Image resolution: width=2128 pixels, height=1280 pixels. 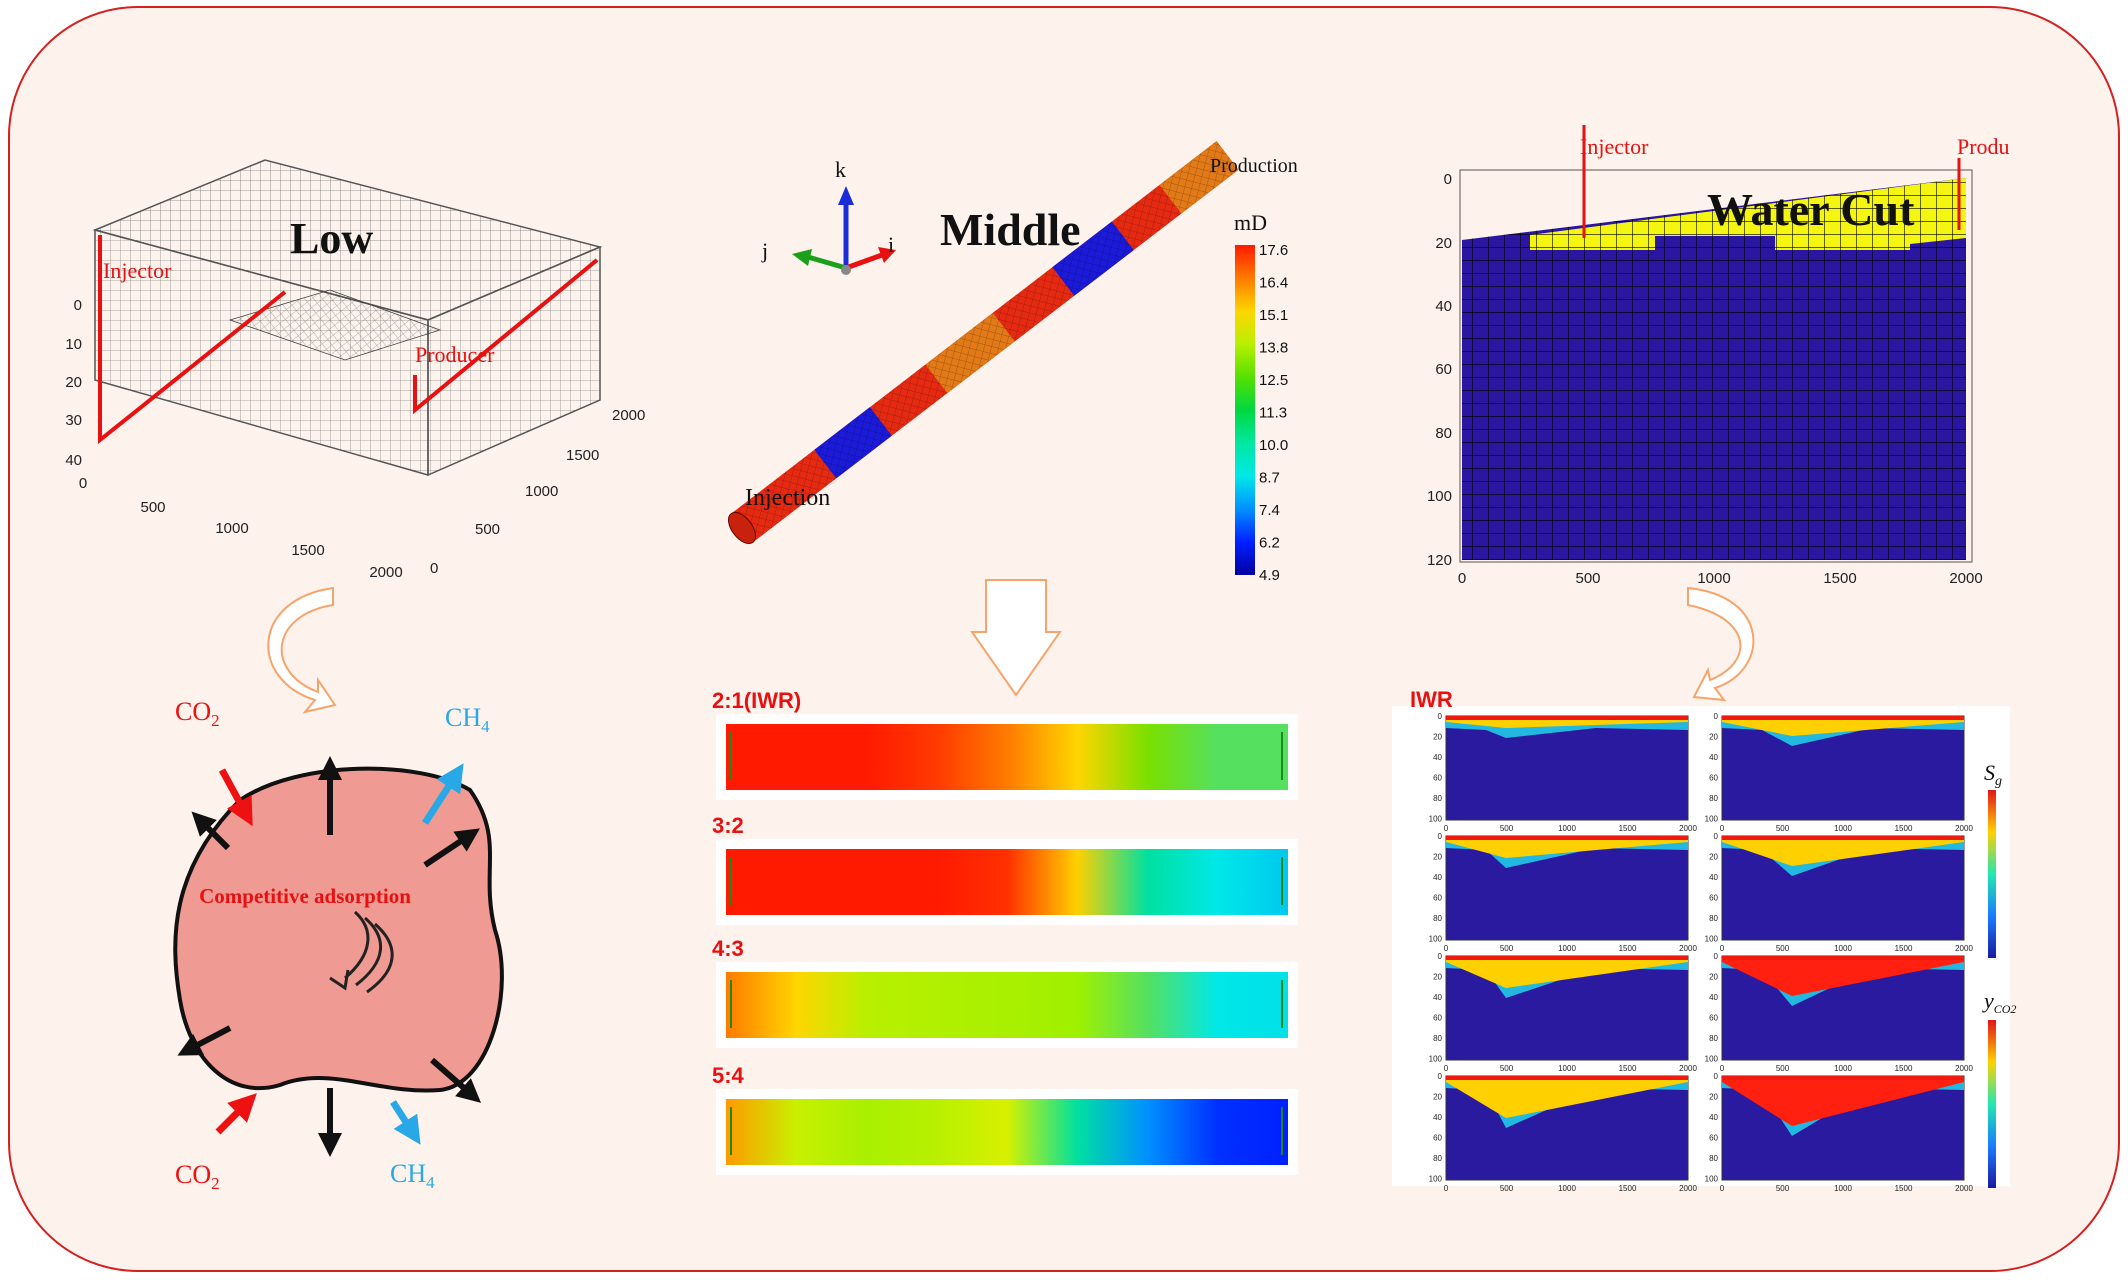 What do you see at coordinates (1999, 1002) in the screenshot?
I see `yco2-label: yCO2` at bounding box center [1999, 1002].